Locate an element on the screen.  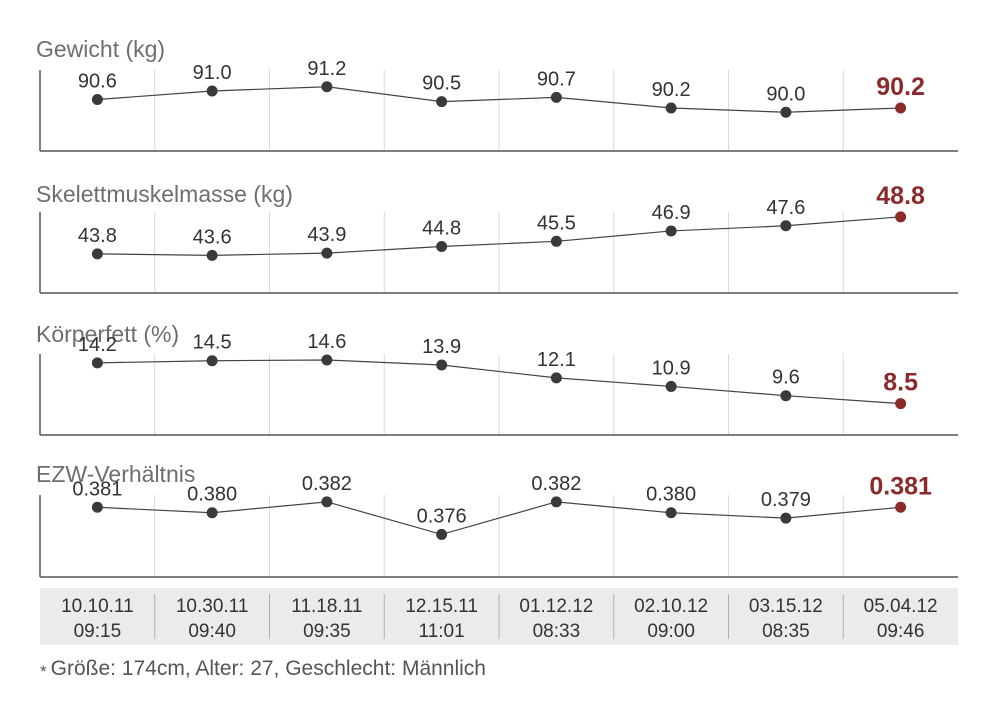
data-label: 13.9 is located at coordinates (441, 347).